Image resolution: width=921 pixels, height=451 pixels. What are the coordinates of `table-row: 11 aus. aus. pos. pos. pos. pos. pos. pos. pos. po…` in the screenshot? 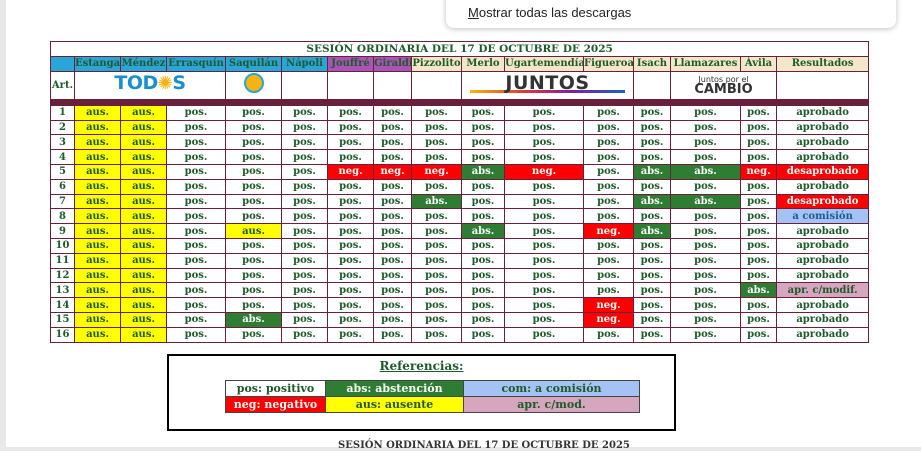 It's located at (460, 260).